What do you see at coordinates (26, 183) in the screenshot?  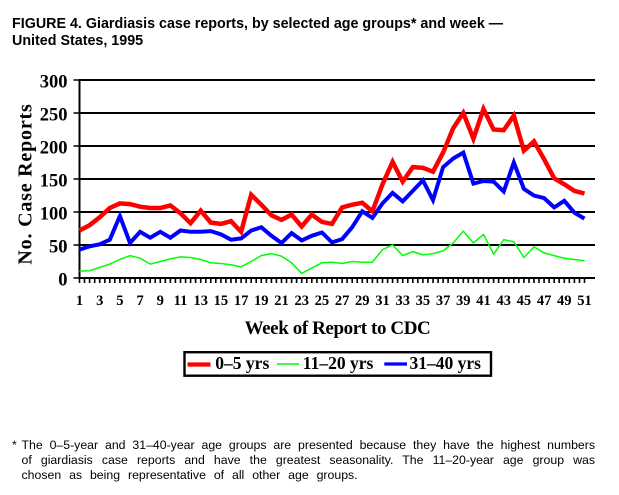 I see `svg-text: No. Case Reports` at bounding box center [26, 183].